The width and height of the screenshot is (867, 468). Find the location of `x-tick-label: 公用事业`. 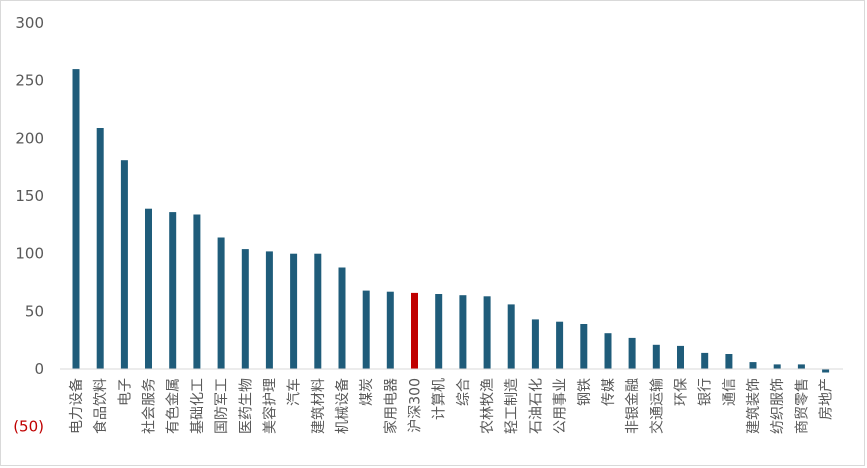

x-tick-label: 公用事业 is located at coordinates (561, 406).